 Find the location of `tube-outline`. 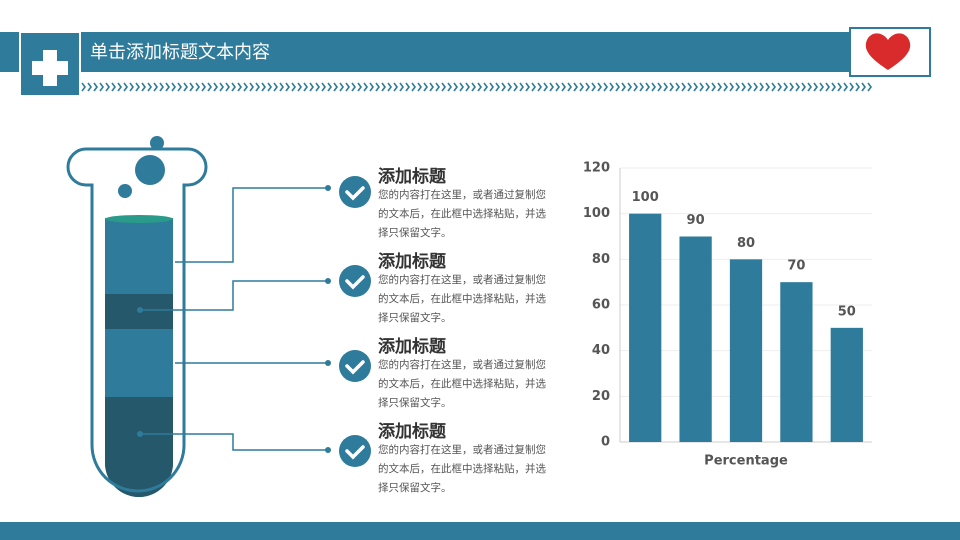

tube-outline is located at coordinates (137, 320).